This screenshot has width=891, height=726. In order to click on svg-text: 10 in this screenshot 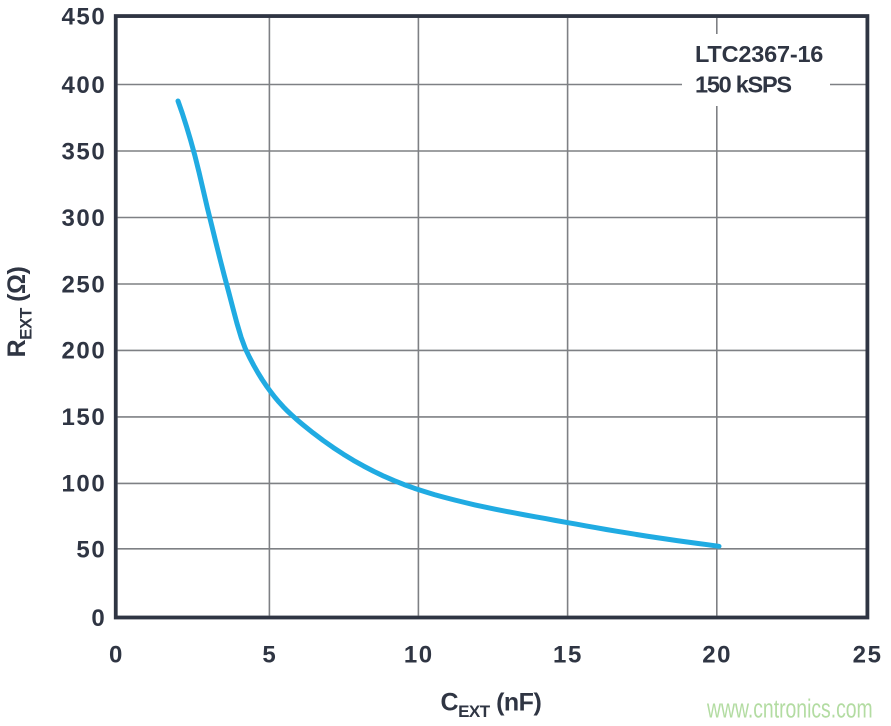, I will do `click(419, 655)`.